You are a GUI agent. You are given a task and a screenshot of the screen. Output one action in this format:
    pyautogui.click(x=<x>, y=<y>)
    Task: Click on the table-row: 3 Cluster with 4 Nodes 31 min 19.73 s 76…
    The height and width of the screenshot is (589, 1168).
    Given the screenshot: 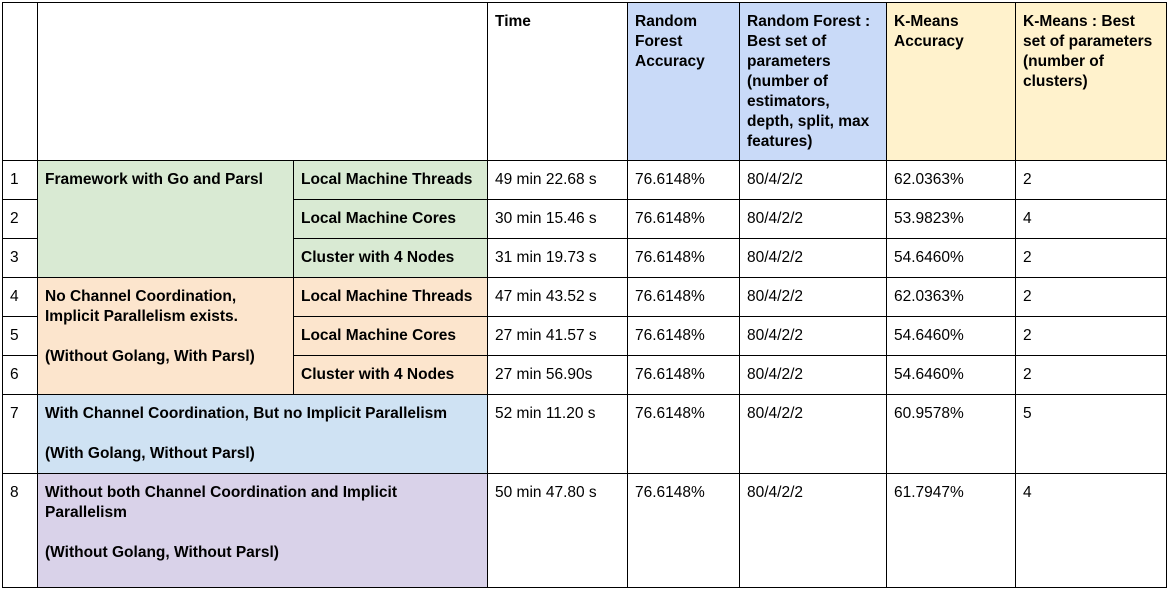 What is the action you would take?
    pyautogui.click(x=584, y=258)
    